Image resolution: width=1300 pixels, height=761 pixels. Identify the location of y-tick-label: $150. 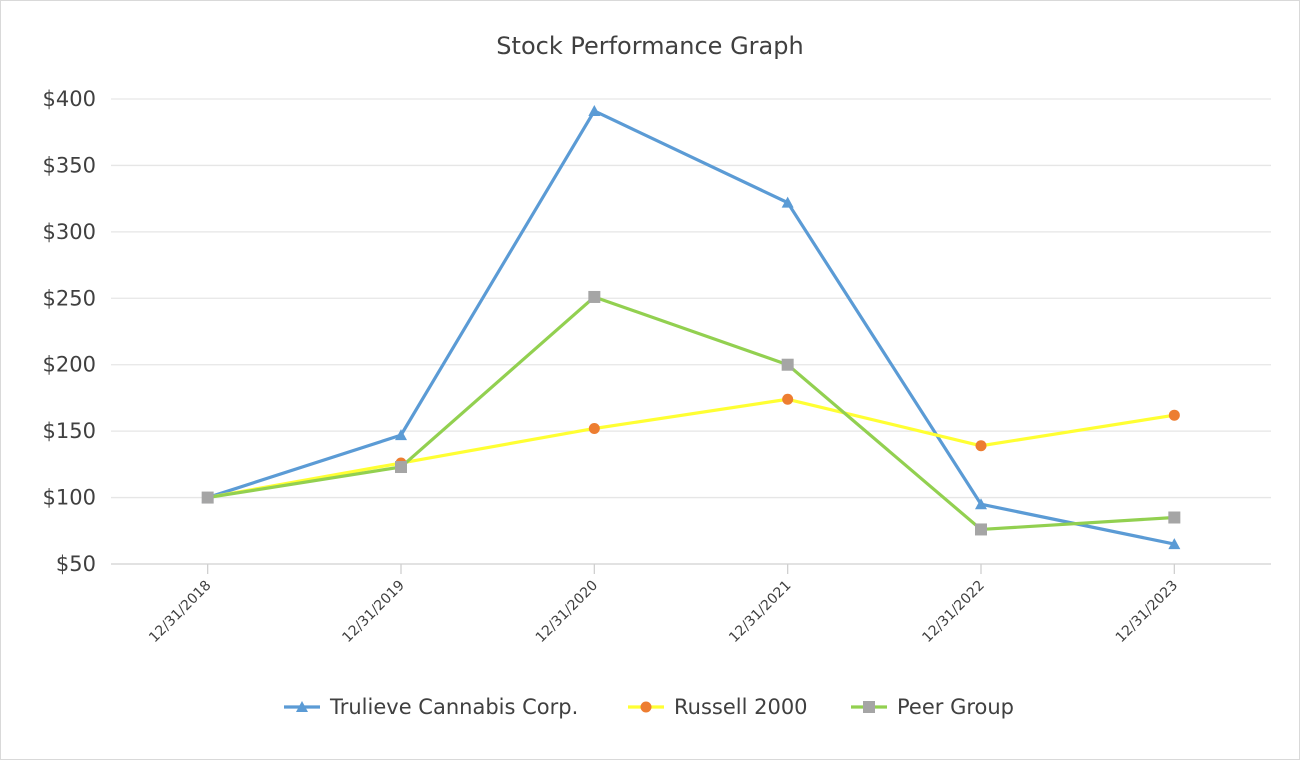
(69, 431).